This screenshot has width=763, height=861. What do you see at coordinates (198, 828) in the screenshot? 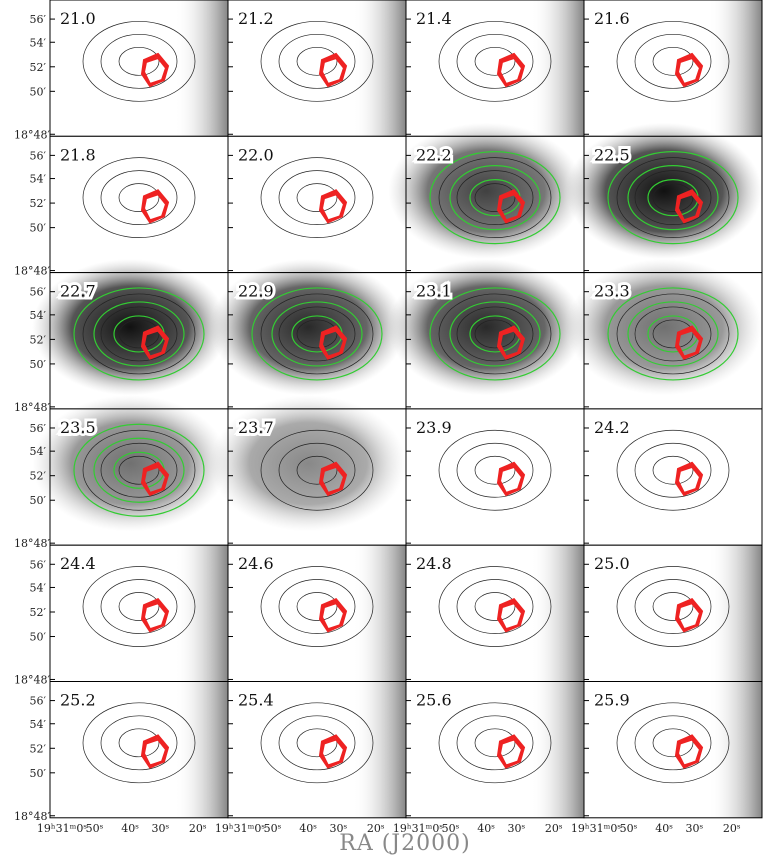
I see `x-tick-label: 20ˢ` at bounding box center [198, 828].